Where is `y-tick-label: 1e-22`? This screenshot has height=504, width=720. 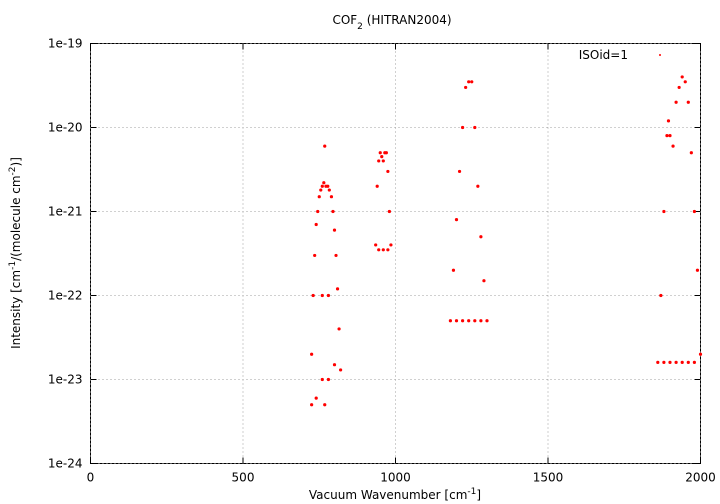 y-tick-label: 1e-22 is located at coordinates (65, 296).